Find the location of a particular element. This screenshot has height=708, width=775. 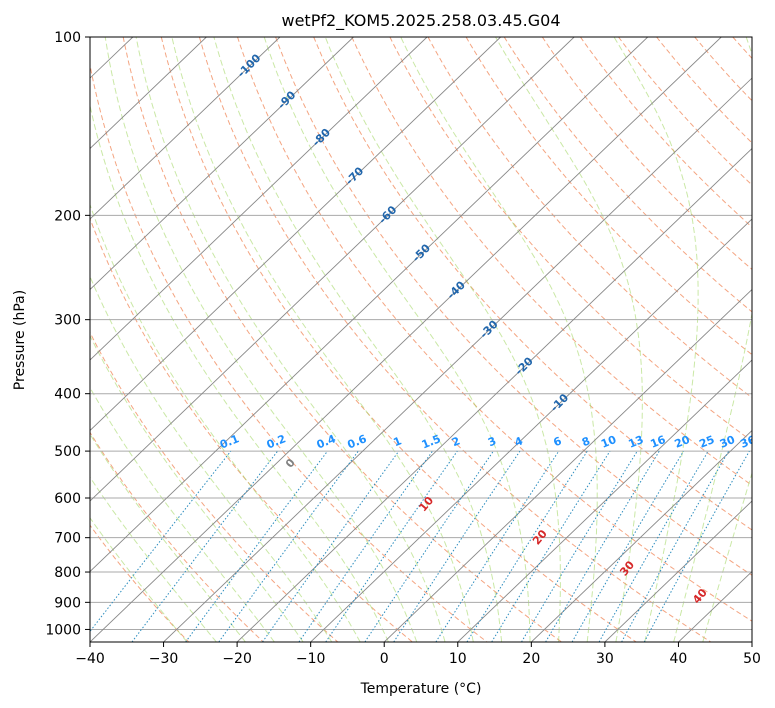

mixing-ratio-label: 1 is located at coordinates (398, 441).